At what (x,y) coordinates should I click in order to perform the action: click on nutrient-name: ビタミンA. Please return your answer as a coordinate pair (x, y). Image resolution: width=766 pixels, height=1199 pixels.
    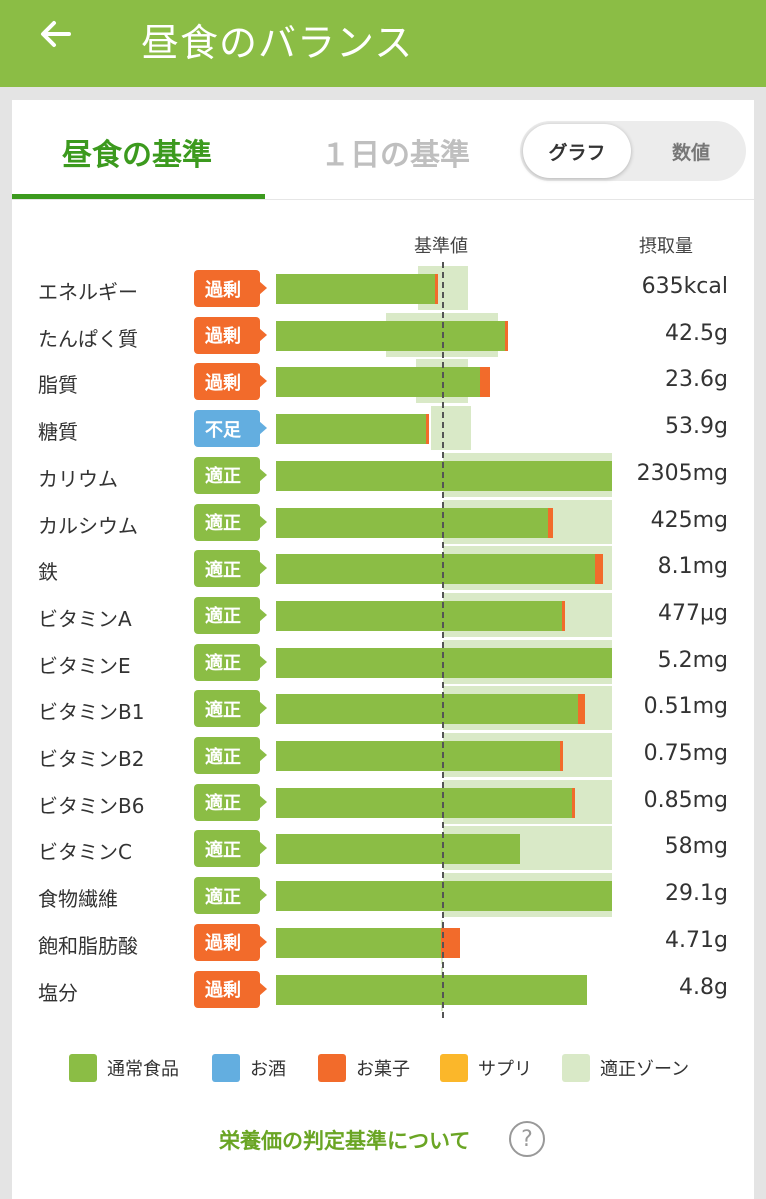
    Looking at the image, I should click on (85, 618).